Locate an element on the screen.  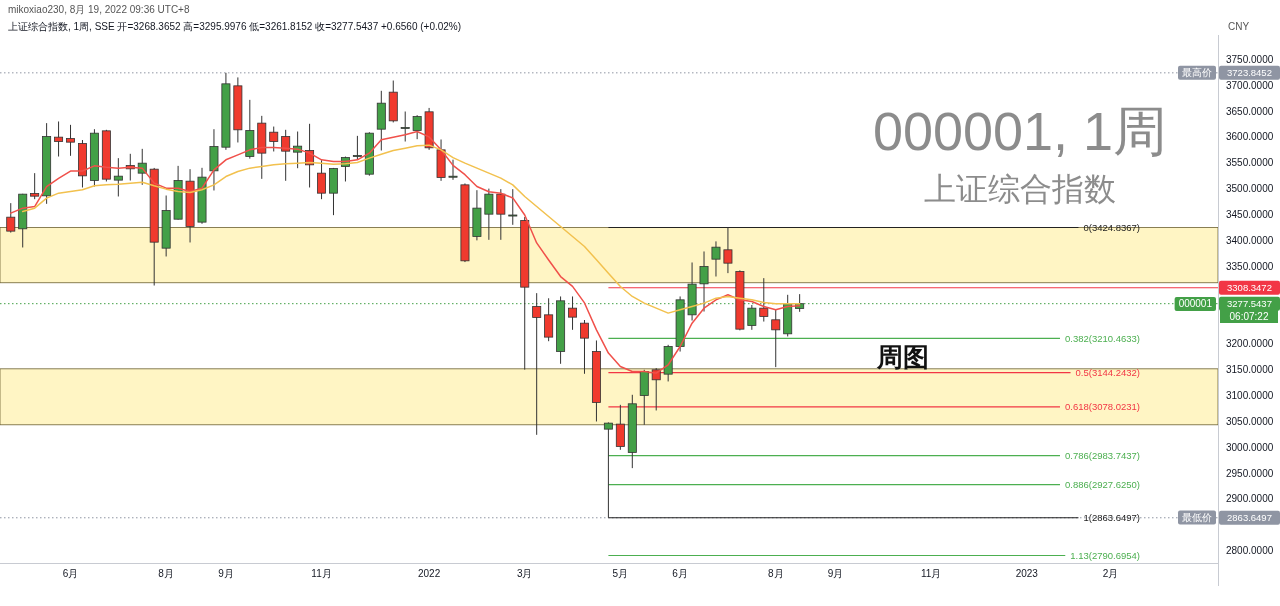
annotation: 最高价 is located at coordinates (1197, 73).